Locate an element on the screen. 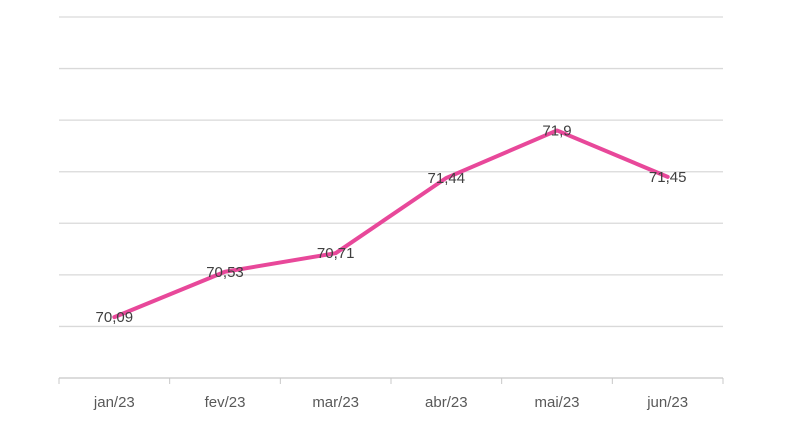  x-tick-label: mai/23 is located at coordinates (556, 402).